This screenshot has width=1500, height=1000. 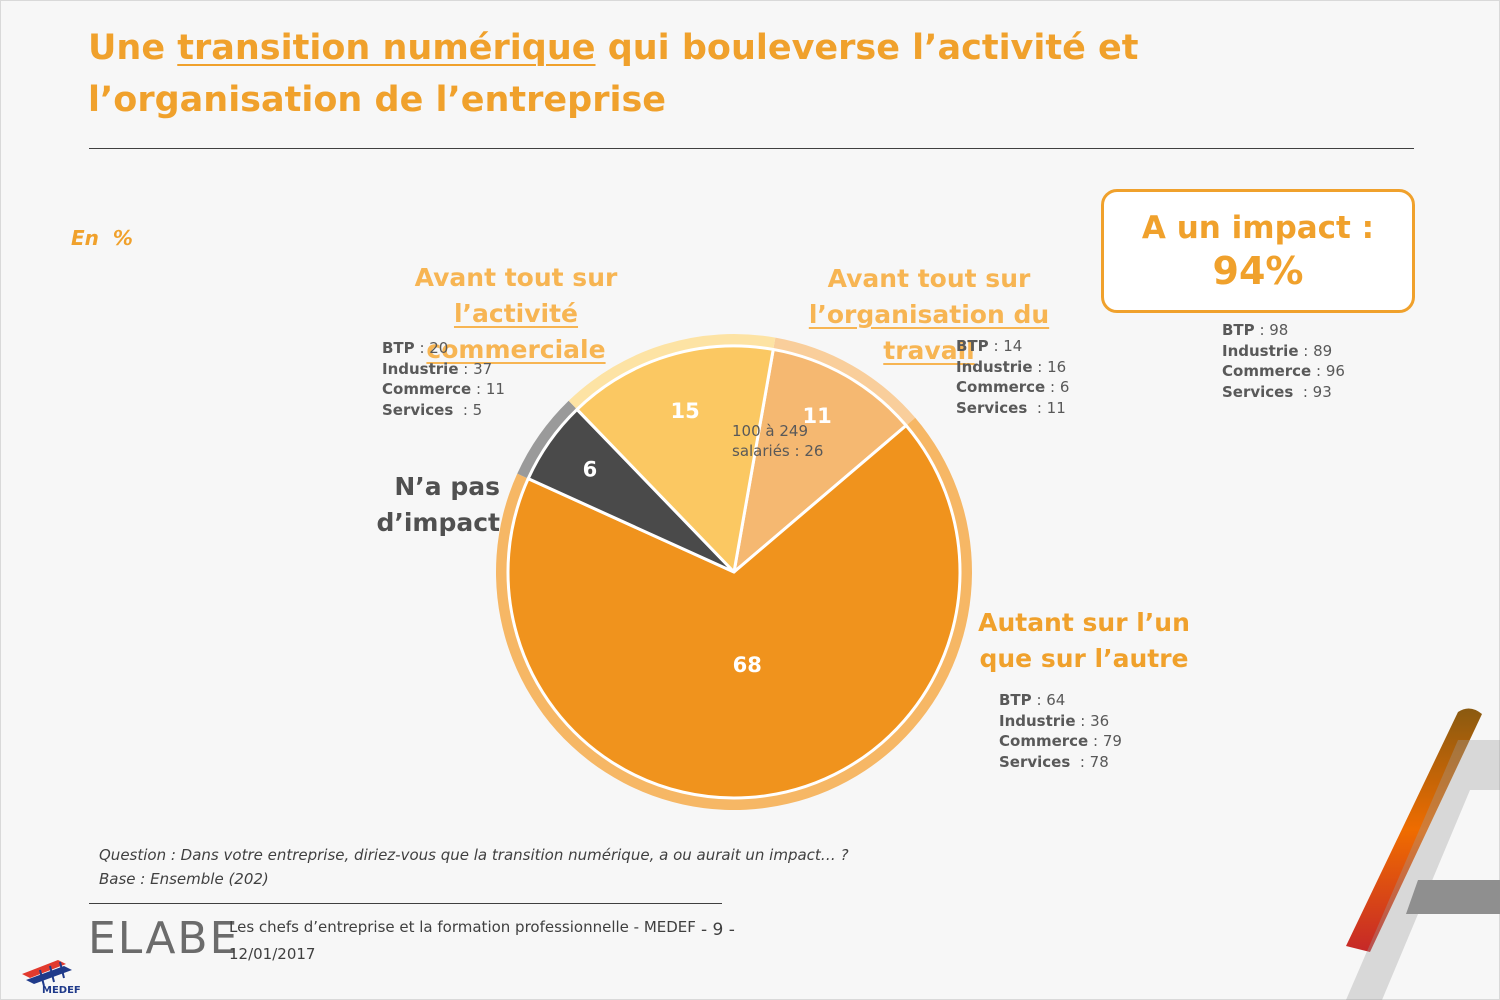 I want to click on pie-slice, so click(x=820, y=460).